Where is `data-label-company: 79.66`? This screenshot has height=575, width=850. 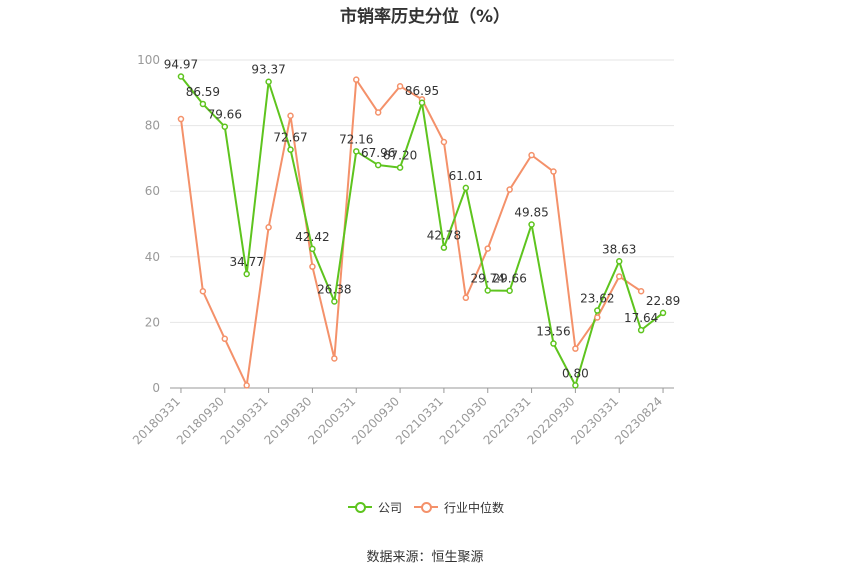
data-label-company: 79.66 is located at coordinates (225, 115).